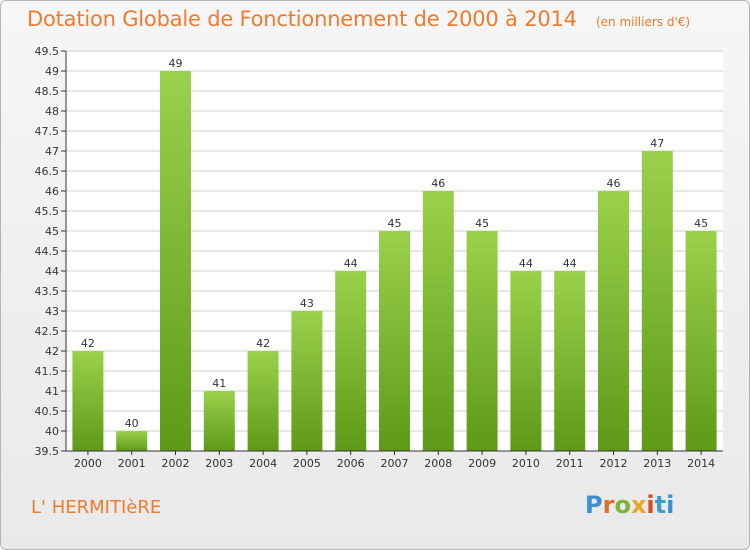 The height and width of the screenshot is (550, 750). I want to click on x-tick-label: 2001, so click(132, 463).